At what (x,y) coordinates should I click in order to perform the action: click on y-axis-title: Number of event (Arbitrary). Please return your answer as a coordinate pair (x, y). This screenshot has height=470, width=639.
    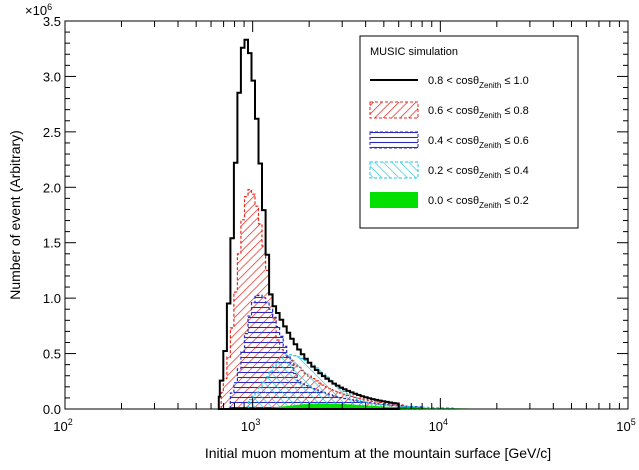
    Looking at the image, I should click on (15, 215).